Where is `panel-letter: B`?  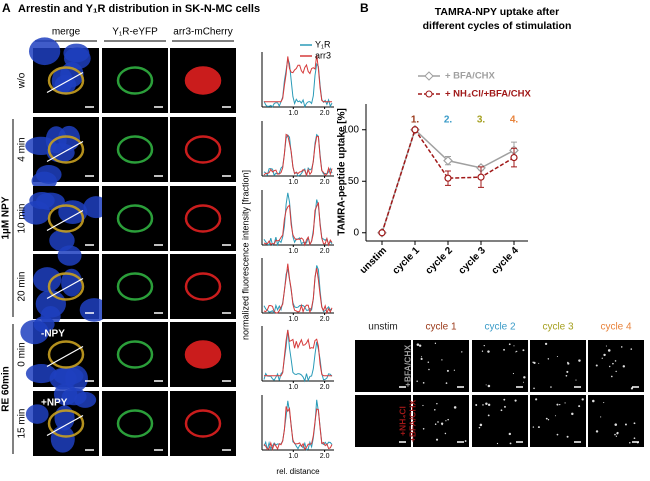
panel-letter: B is located at coordinates (364, 8).